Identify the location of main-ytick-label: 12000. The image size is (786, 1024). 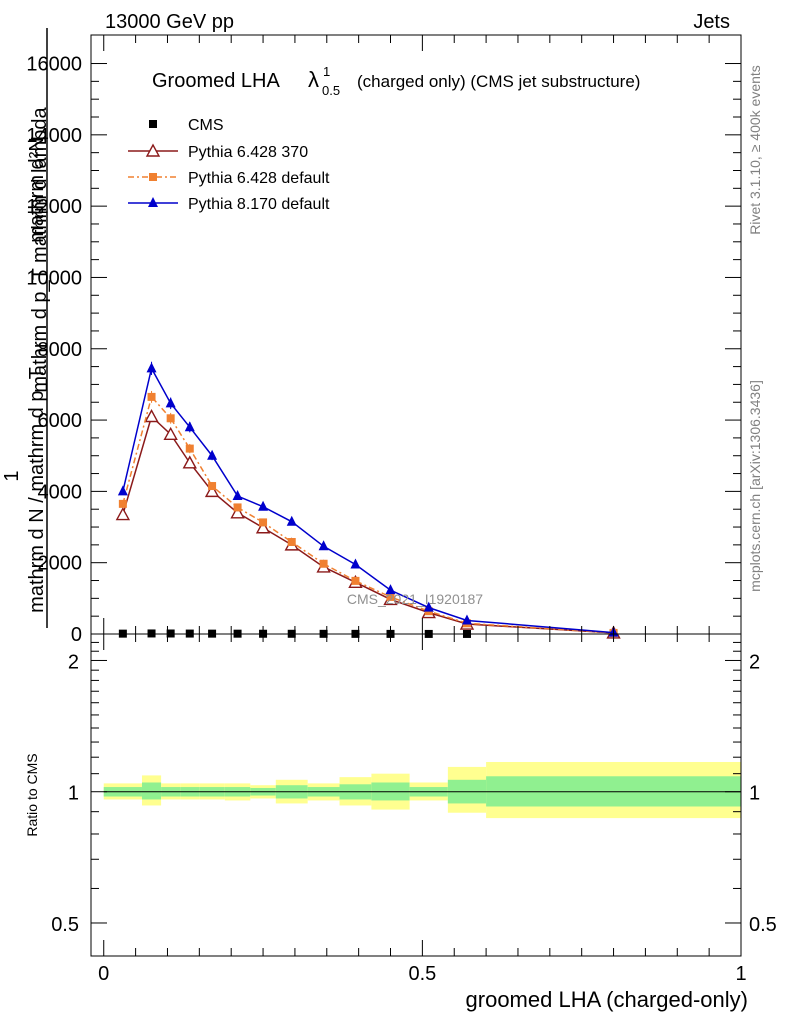
(54, 207).